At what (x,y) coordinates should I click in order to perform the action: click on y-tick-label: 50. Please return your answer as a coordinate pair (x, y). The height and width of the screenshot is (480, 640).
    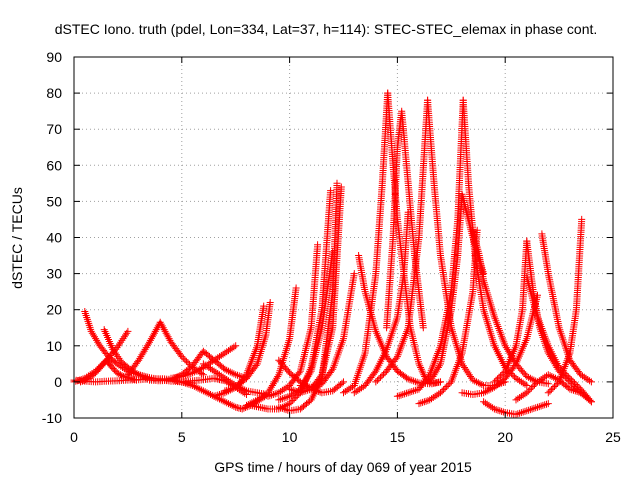
    Looking at the image, I should click on (54, 201).